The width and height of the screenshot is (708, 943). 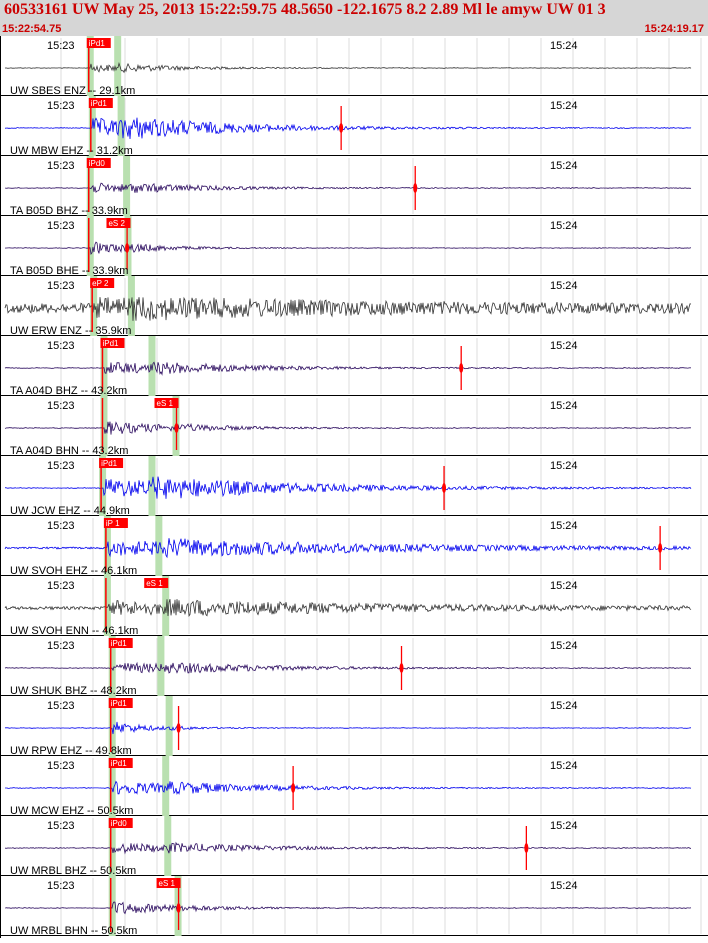 What do you see at coordinates (72, 91) in the screenshot?
I see `station-label: UW SBES ENZ -- 29.1km` at bounding box center [72, 91].